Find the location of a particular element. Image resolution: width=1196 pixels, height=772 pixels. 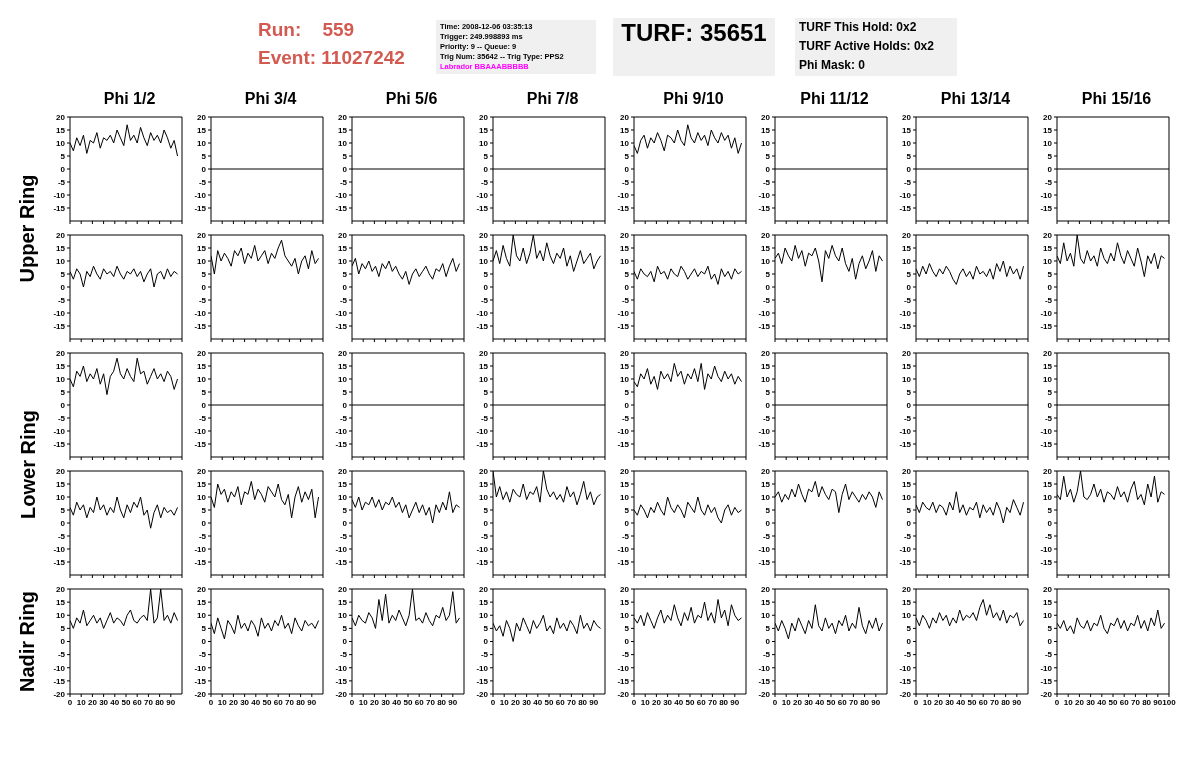

x-tick-label: 70 is located at coordinates (853, 702).